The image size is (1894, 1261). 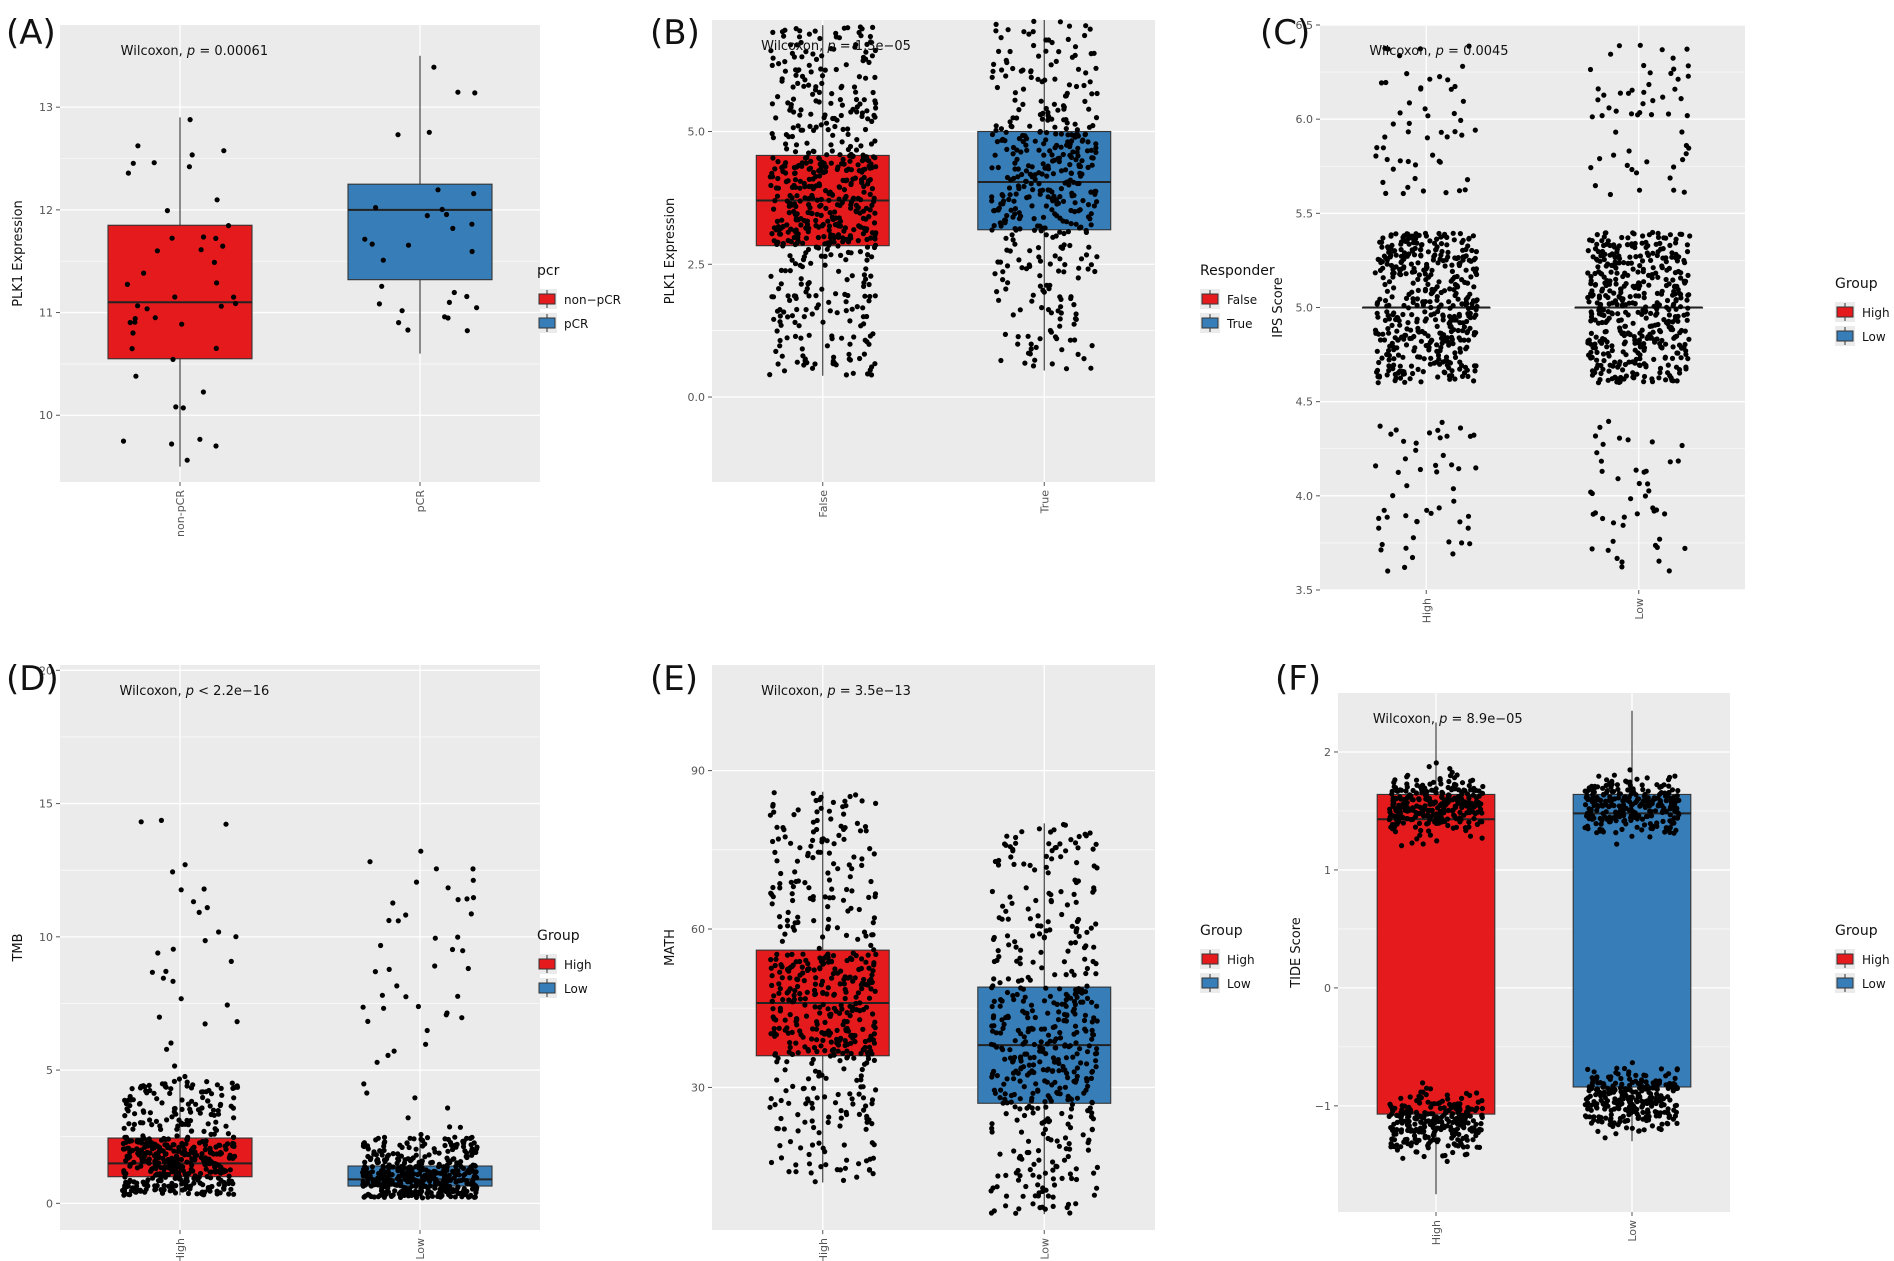 I want to click on y-axis-label: IPS Score, so click(x=1278, y=307).